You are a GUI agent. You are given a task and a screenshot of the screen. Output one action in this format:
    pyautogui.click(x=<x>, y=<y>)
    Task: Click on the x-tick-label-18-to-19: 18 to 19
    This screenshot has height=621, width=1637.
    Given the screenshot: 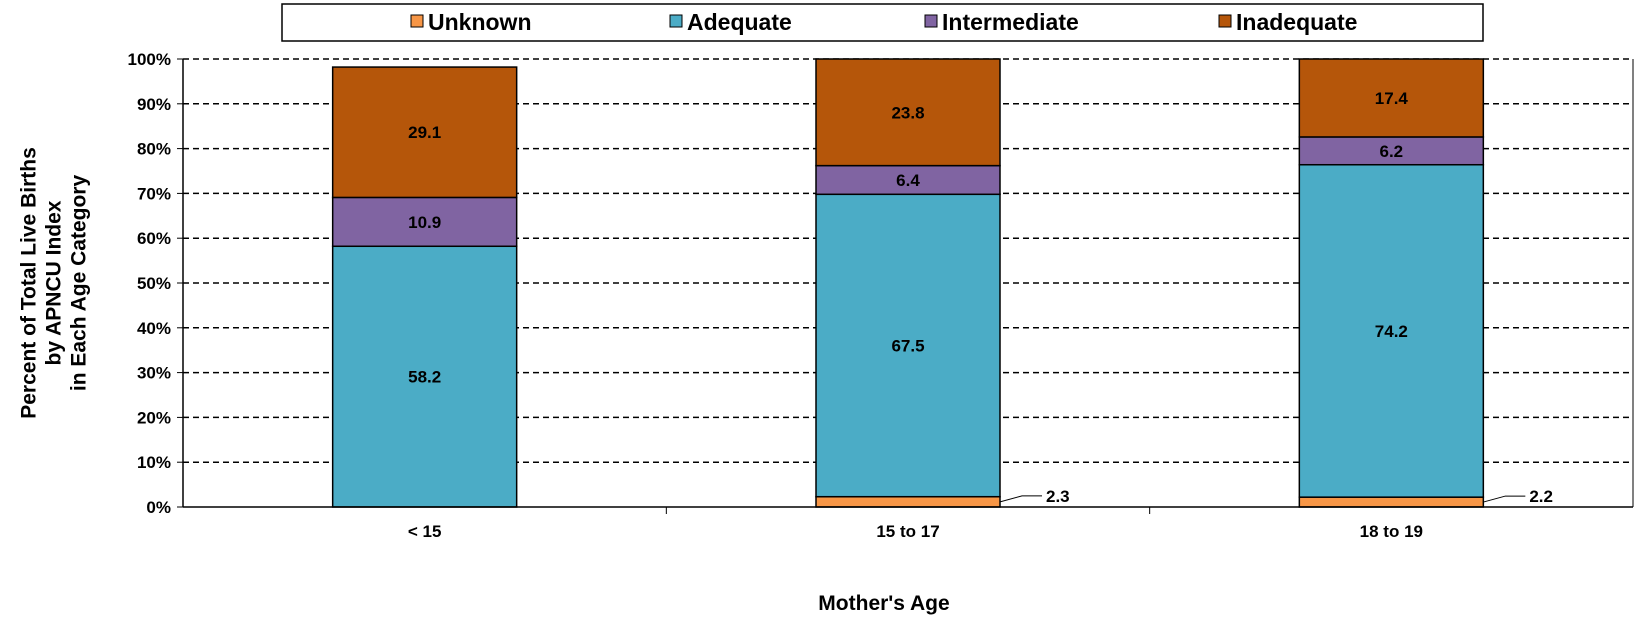 What is the action you would take?
    pyautogui.click(x=1391, y=531)
    